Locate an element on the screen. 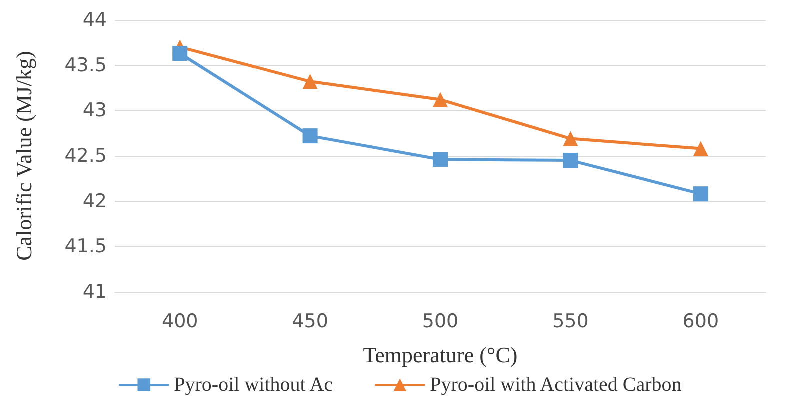 The width and height of the screenshot is (801, 402). legend-label: Pyro-oil with Activated Carbon is located at coordinates (556, 385).